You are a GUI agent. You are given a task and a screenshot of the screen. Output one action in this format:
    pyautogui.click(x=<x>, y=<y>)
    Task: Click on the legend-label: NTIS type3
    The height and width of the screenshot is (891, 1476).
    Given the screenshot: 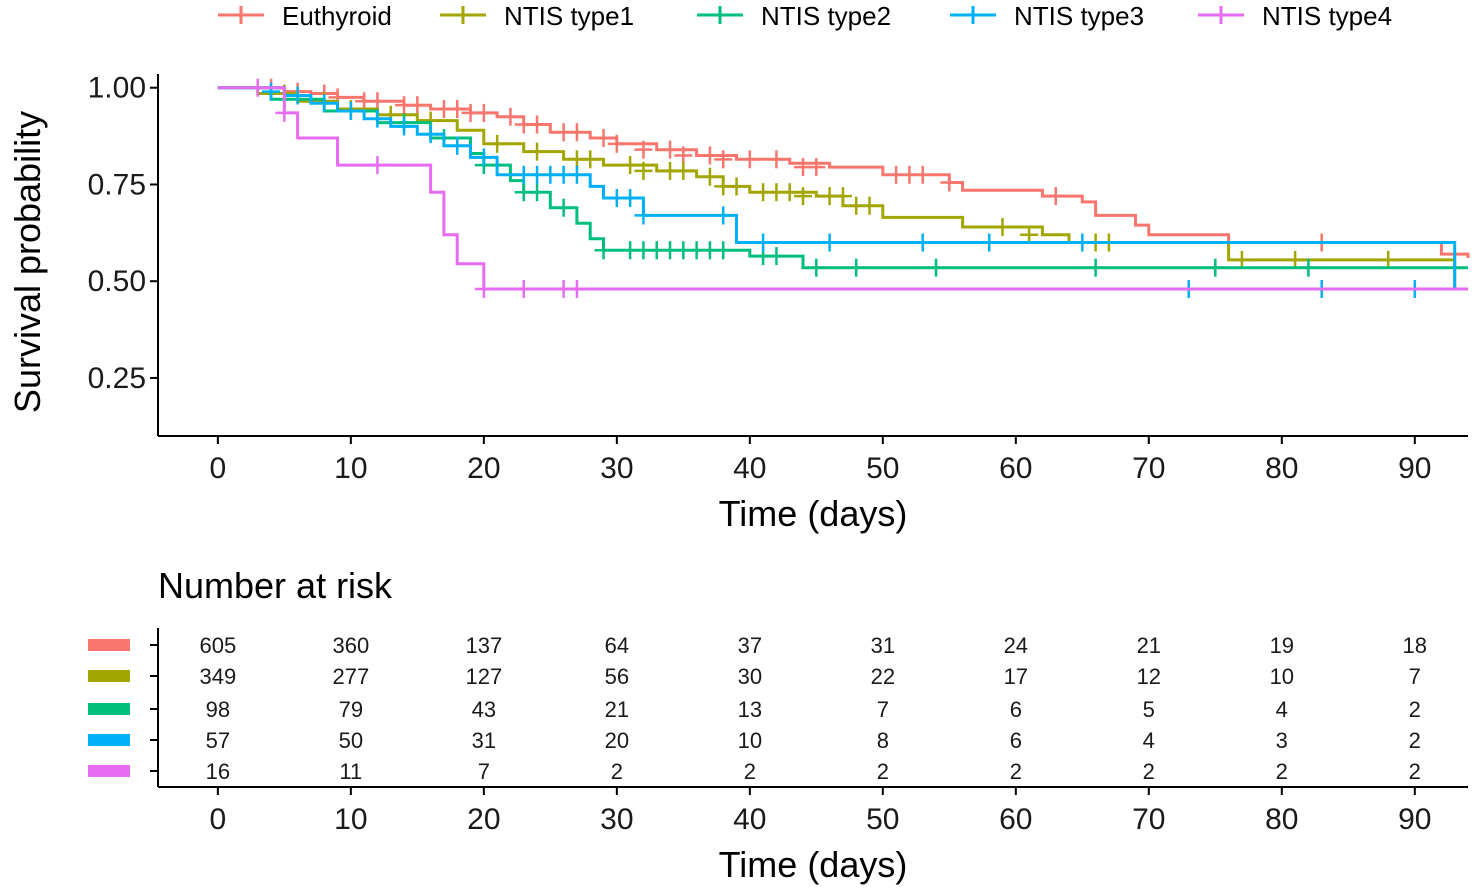 What is the action you would take?
    pyautogui.click(x=1079, y=16)
    